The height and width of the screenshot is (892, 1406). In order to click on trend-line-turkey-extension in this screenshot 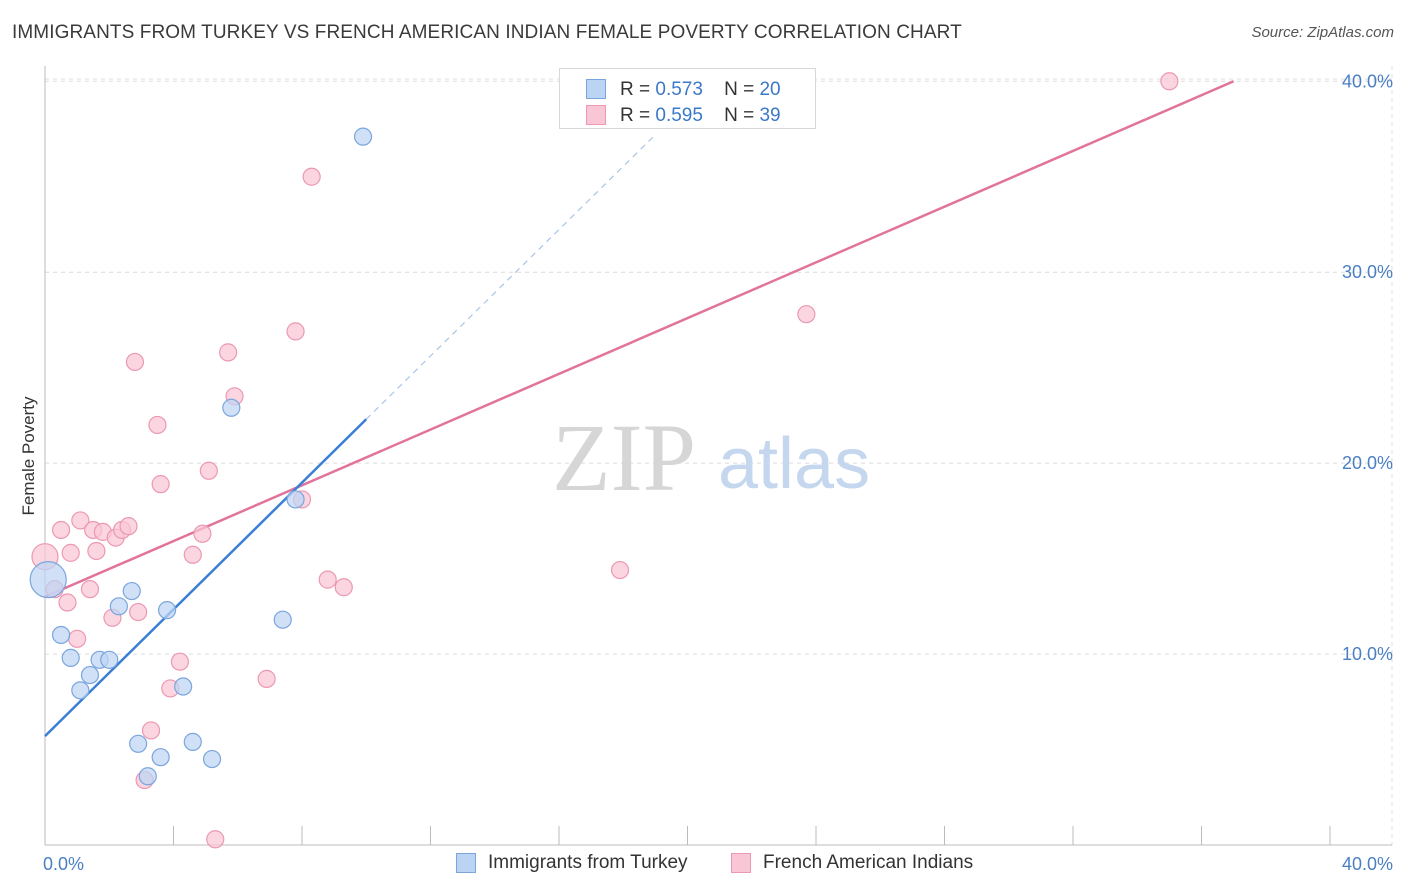, I will do `click(510, 277)`.